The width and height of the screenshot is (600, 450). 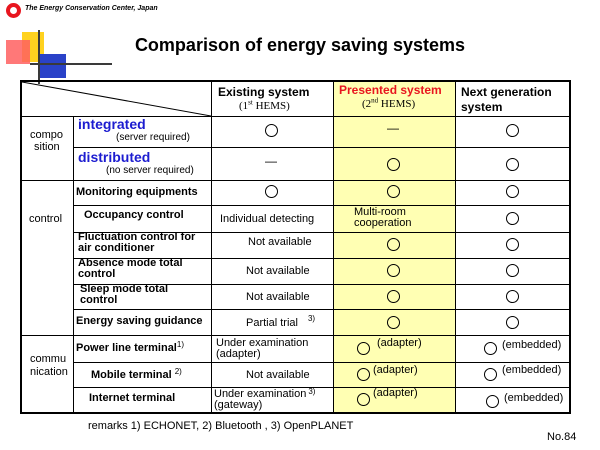 I want to click on row-line-header, so click(x=295, y=116).